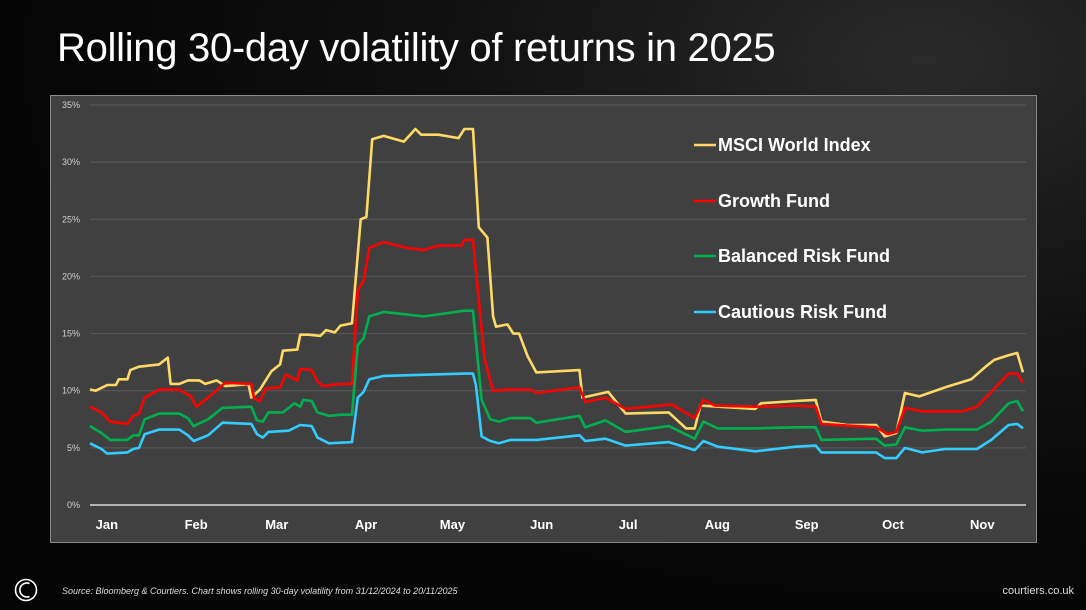 The width and height of the screenshot is (1086, 610). What do you see at coordinates (807, 524) in the screenshot?
I see `x-tick-label: Sep` at bounding box center [807, 524].